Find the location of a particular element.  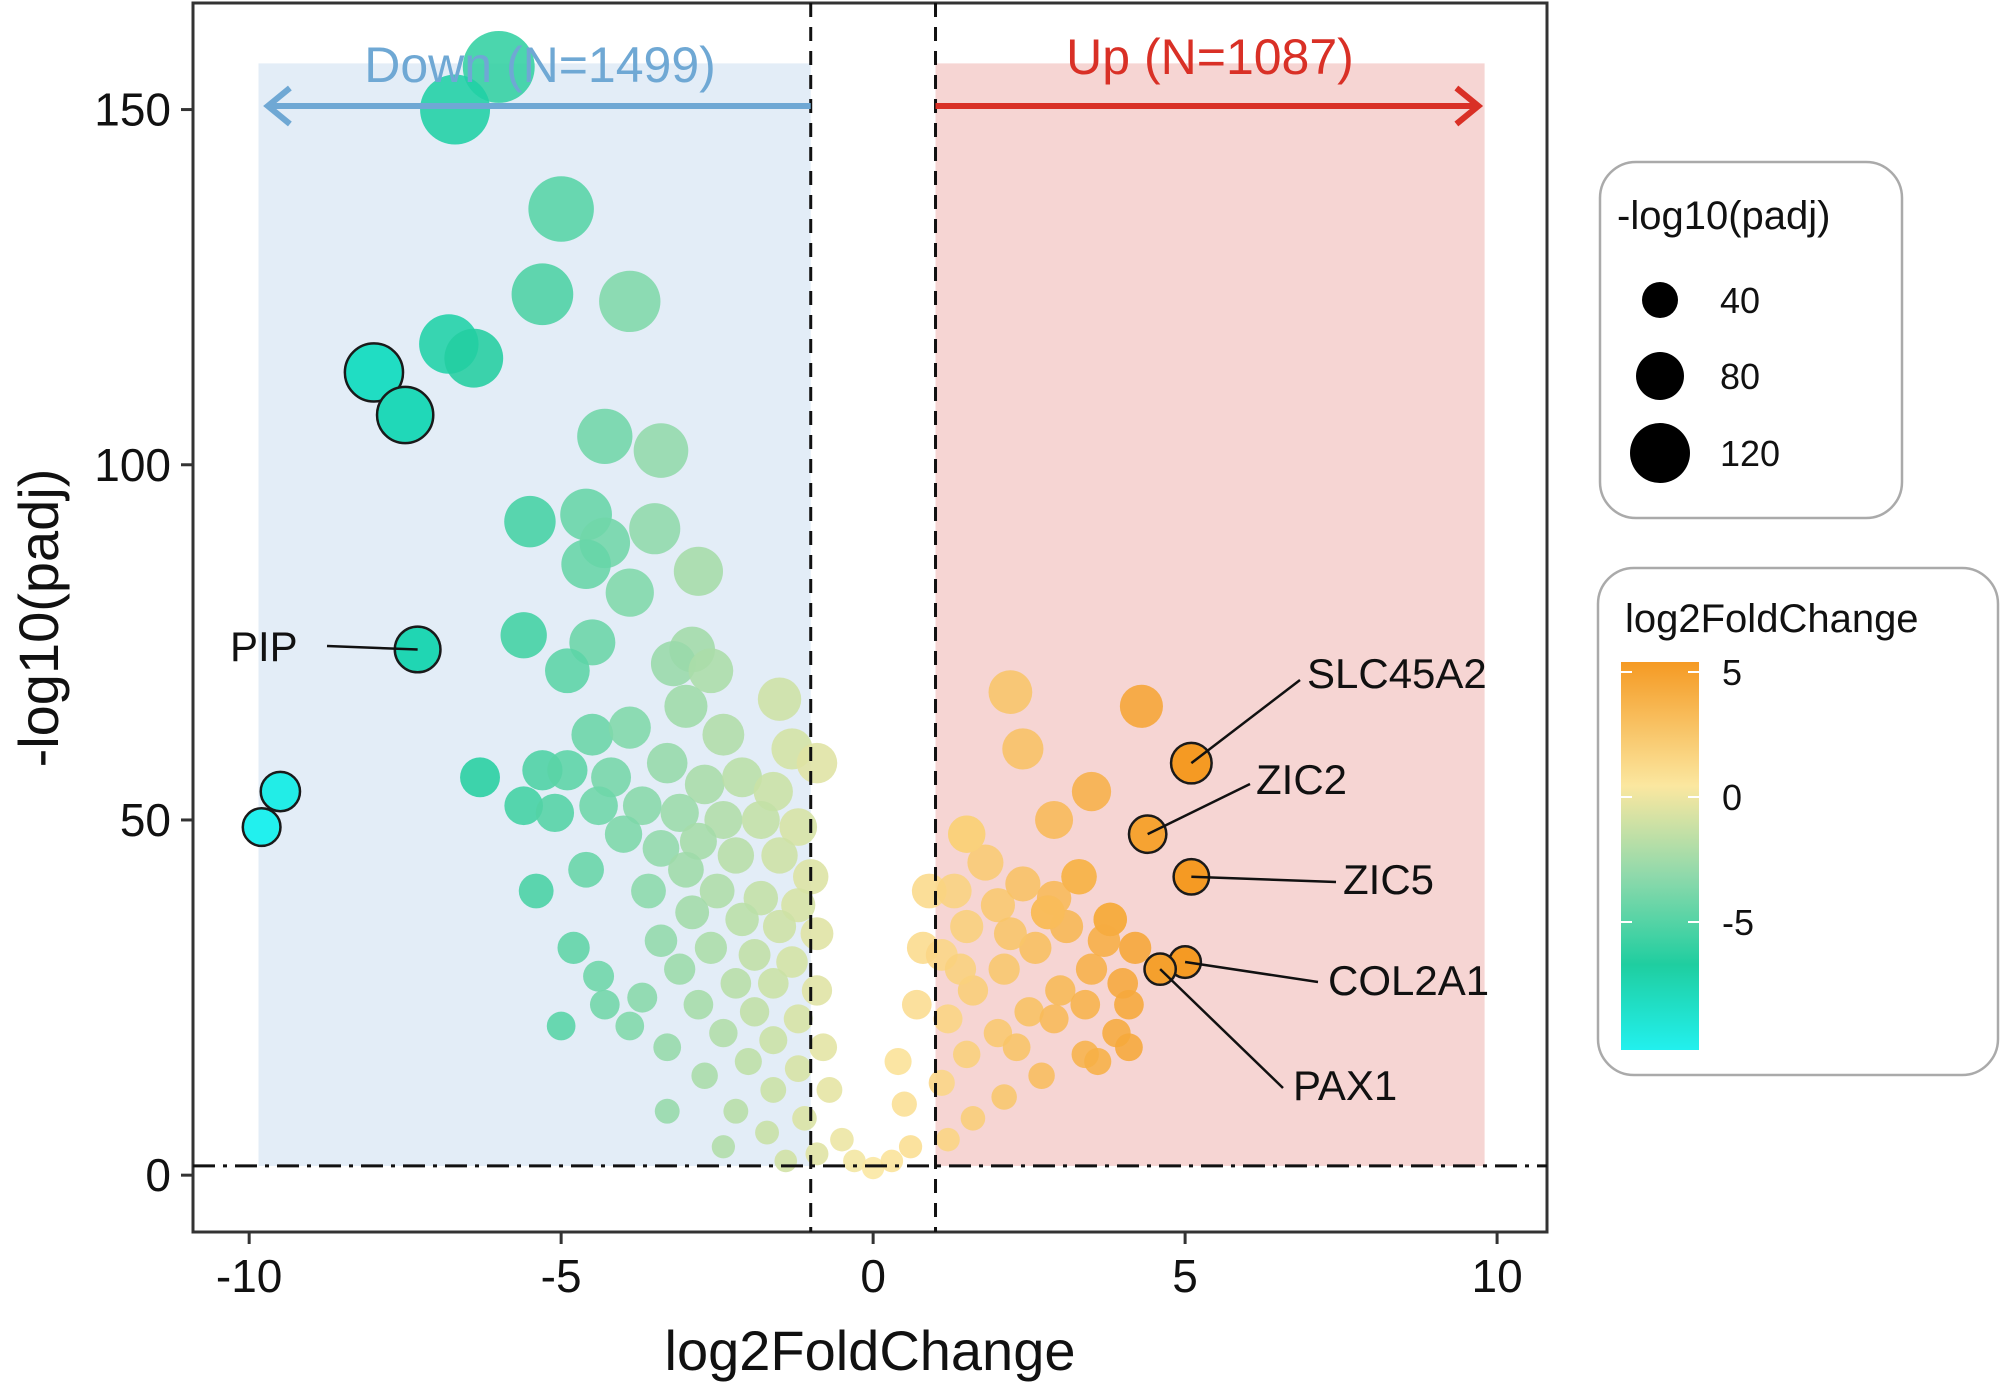

x-tick-label: -5 is located at coordinates (561, 1276).